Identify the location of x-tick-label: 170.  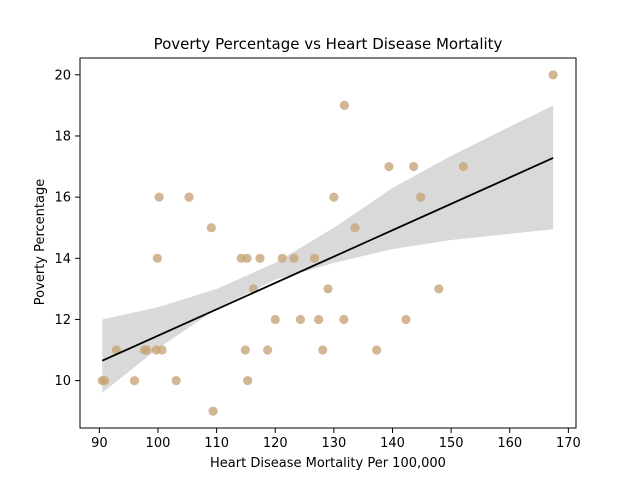
(568, 443).